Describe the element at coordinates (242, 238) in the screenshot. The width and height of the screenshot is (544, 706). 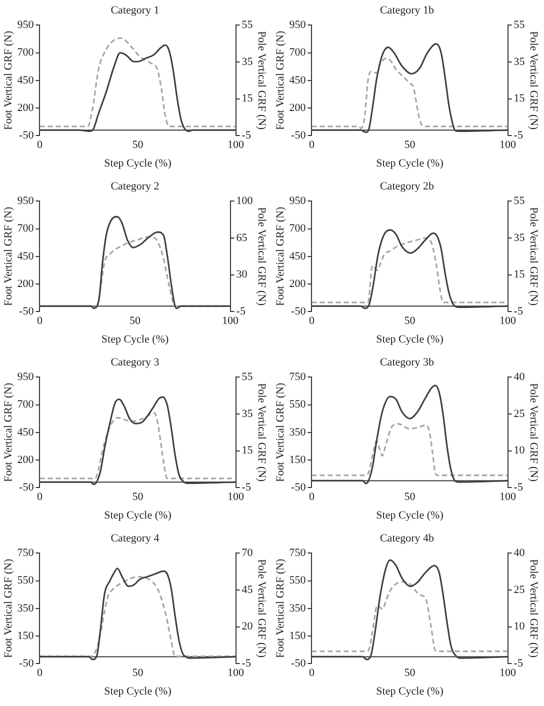
I see `y2-tick-label: 65` at that location.